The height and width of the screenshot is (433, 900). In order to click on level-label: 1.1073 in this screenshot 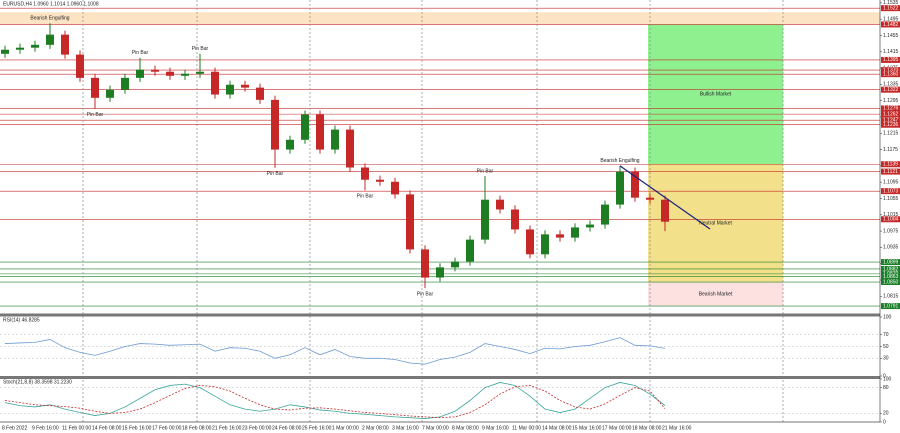, I will do `click(891, 191)`.